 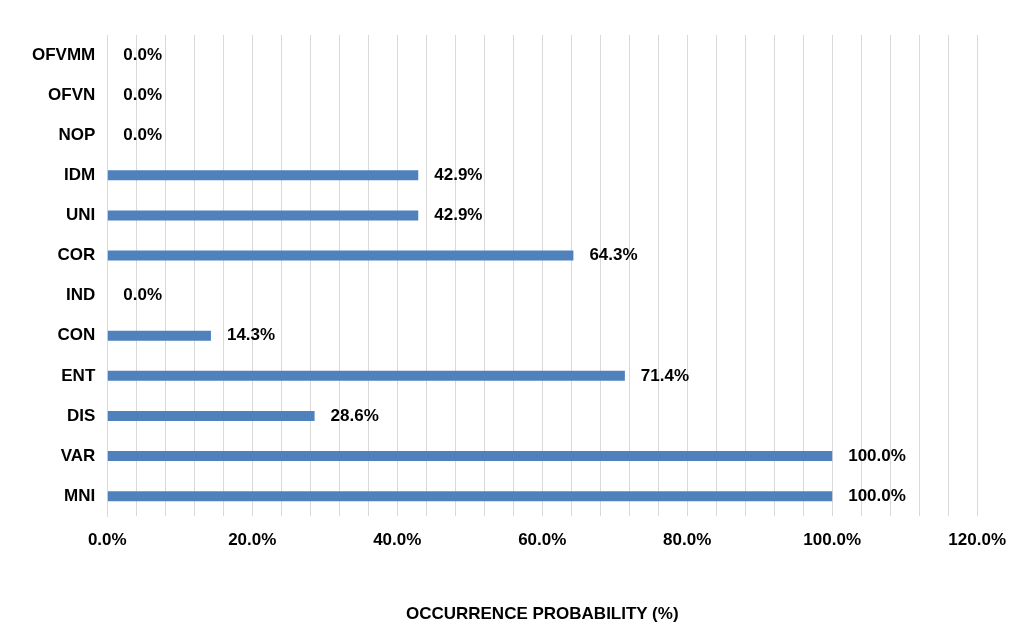 I want to click on x-tick-label: 0.0%, so click(x=107, y=540).